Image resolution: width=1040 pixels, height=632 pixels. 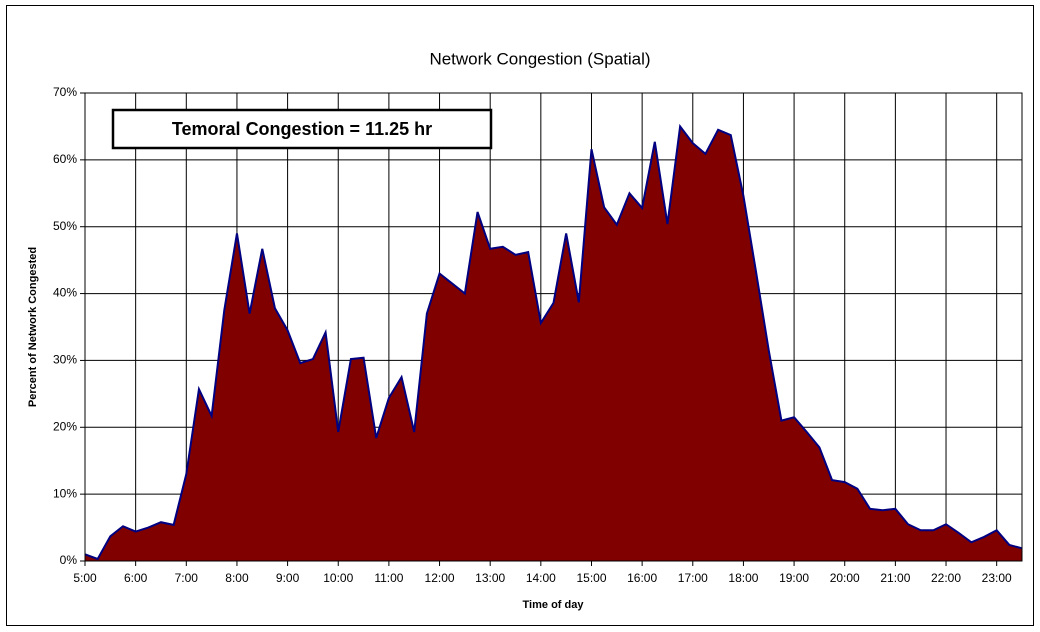 What do you see at coordinates (554, 605) in the screenshot?
I see `x-axis-label: Time of day` at bounding box center [554, 605].